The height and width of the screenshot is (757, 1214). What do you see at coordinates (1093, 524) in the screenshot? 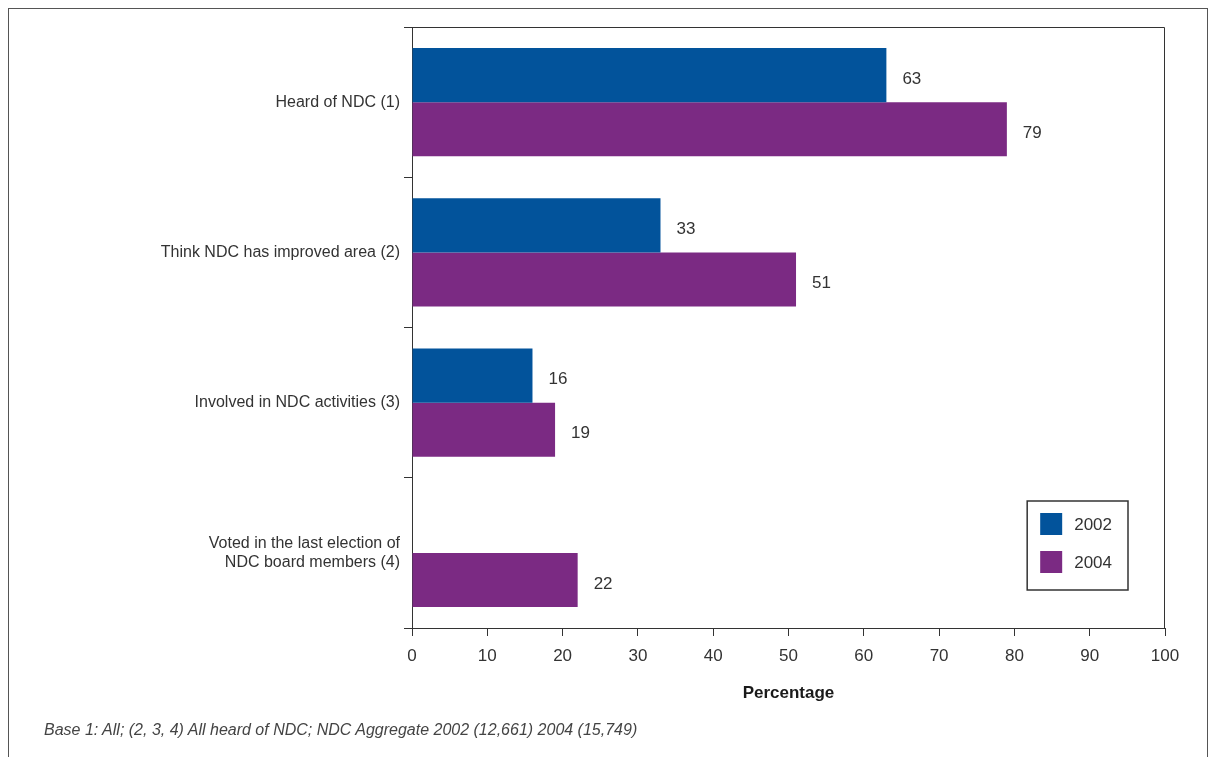
I see `legend-label: 2002` at bounding box center [1093, 524].